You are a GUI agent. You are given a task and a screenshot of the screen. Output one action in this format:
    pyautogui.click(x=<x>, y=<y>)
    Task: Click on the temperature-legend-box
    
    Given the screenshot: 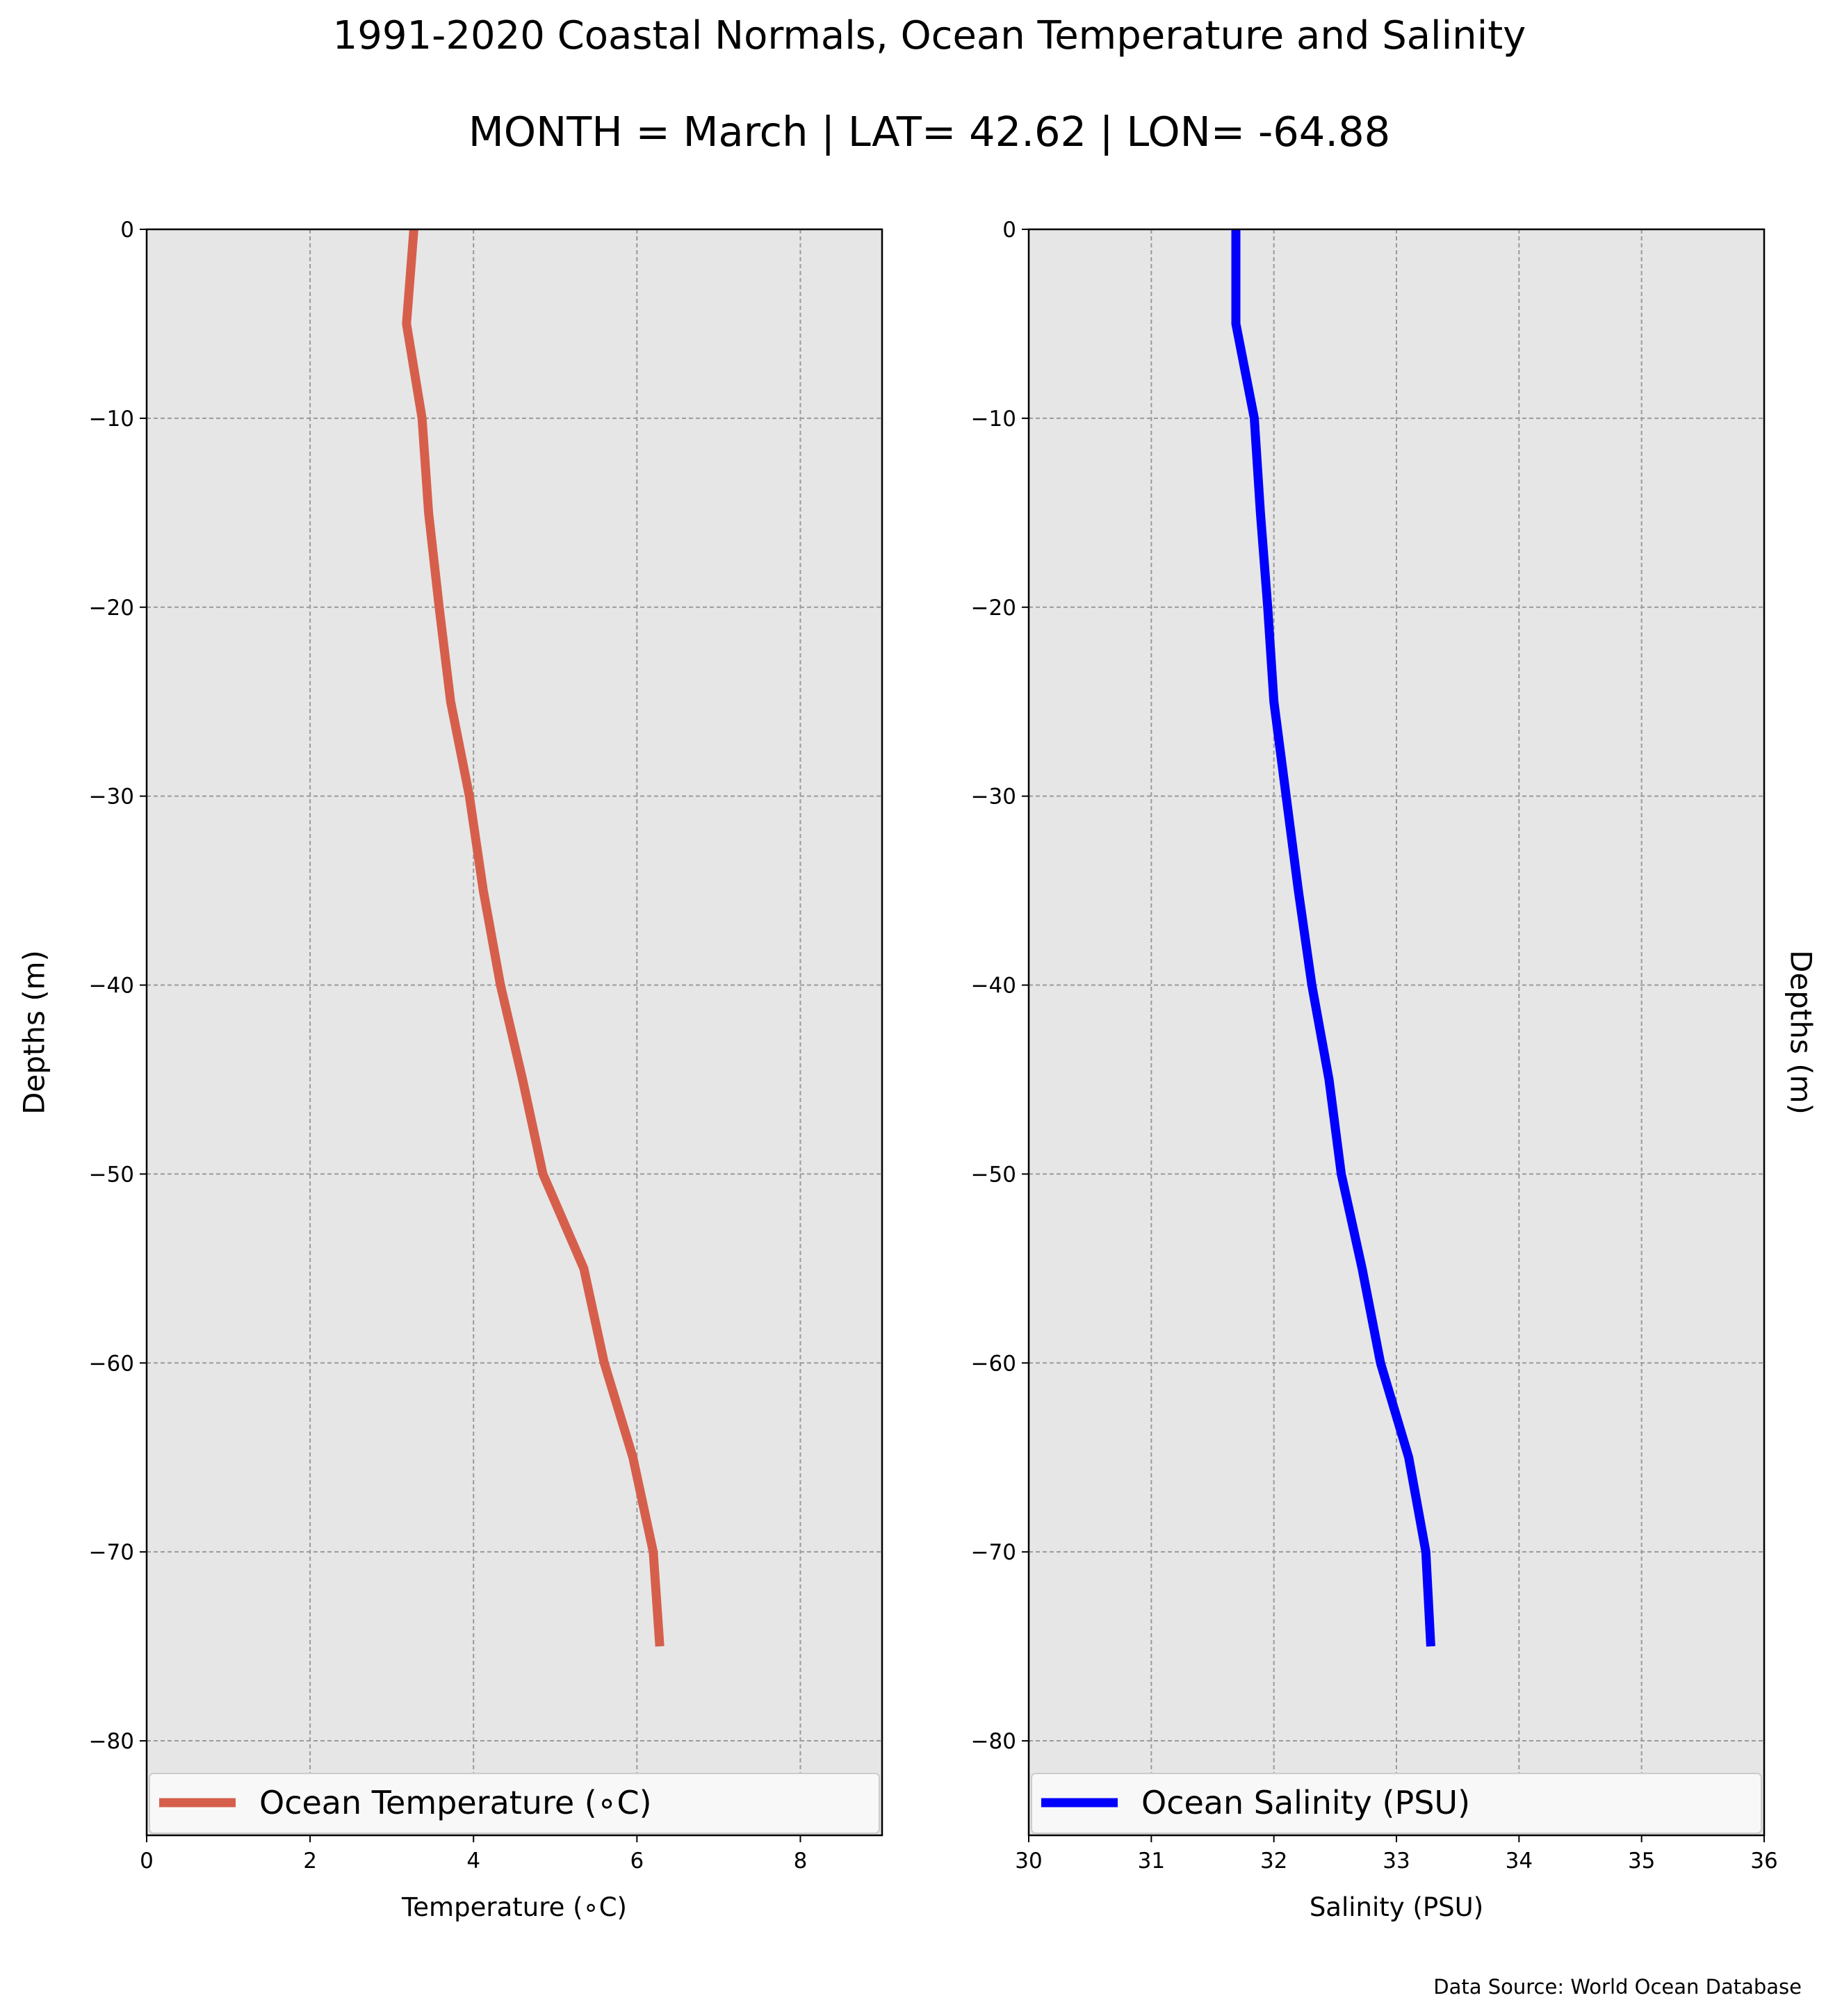 What is the action you would take?
    pyautogui.click(x=514, y=1804)
    